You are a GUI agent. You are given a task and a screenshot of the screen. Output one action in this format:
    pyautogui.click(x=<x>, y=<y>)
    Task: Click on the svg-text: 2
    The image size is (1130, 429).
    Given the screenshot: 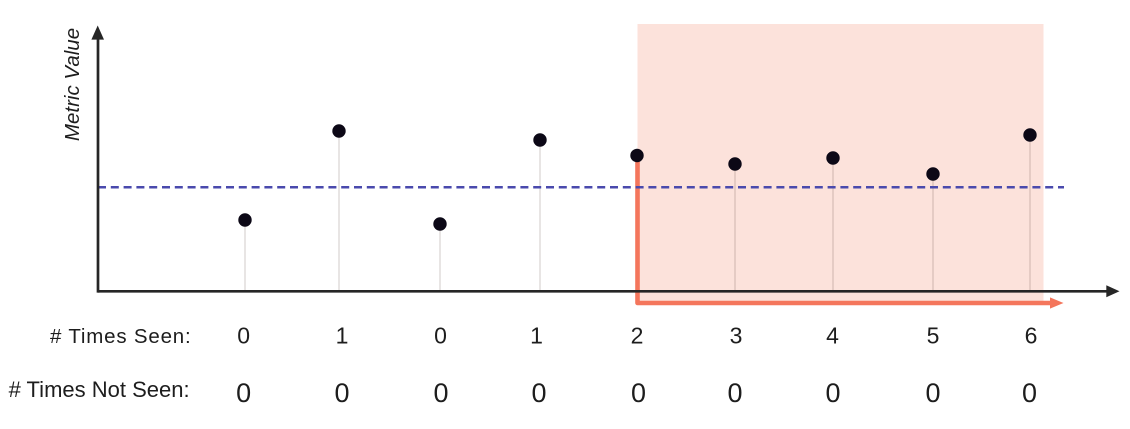 What is the action you would take?
    pyautogui.click(x=637, y=335)
    